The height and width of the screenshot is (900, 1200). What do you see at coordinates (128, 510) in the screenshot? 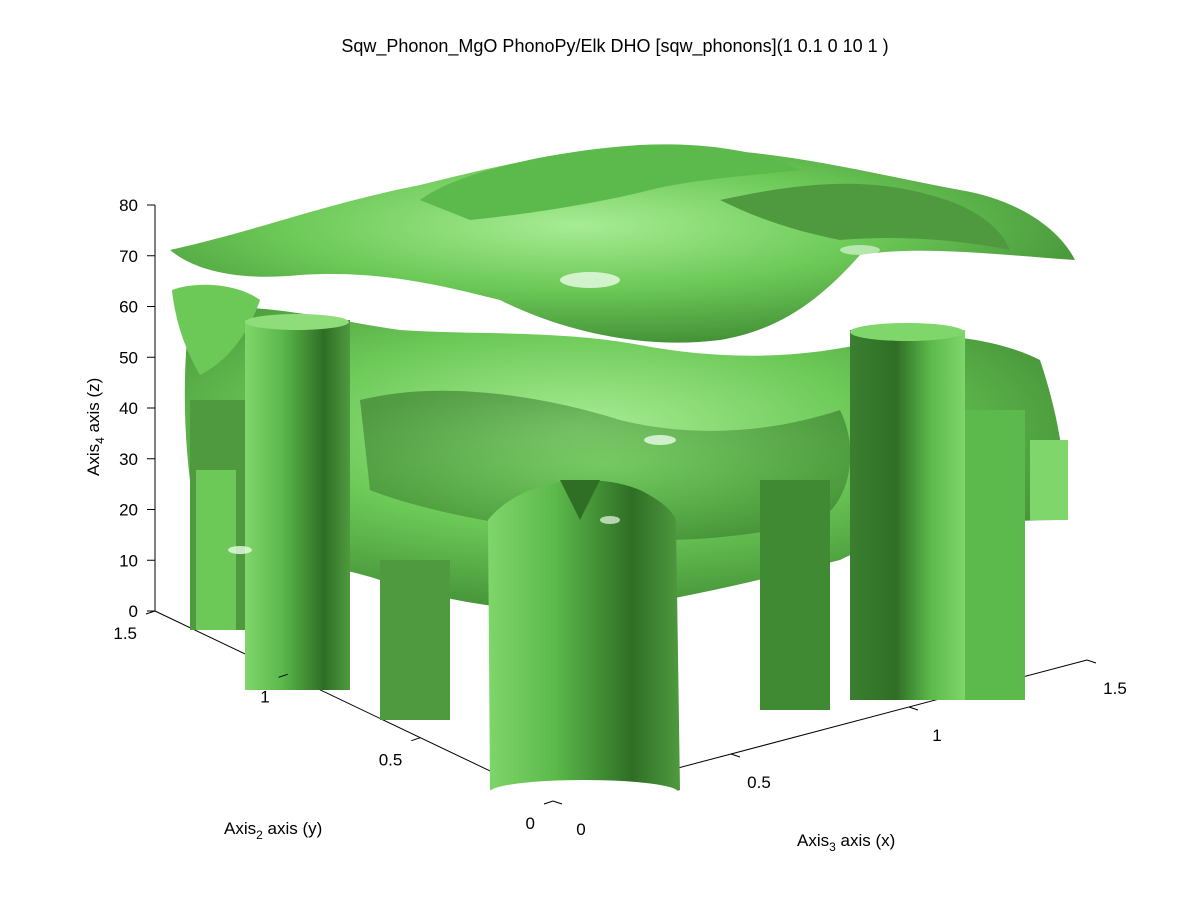
I see `z-tick-label: 20` at bounding box center [128, 510].